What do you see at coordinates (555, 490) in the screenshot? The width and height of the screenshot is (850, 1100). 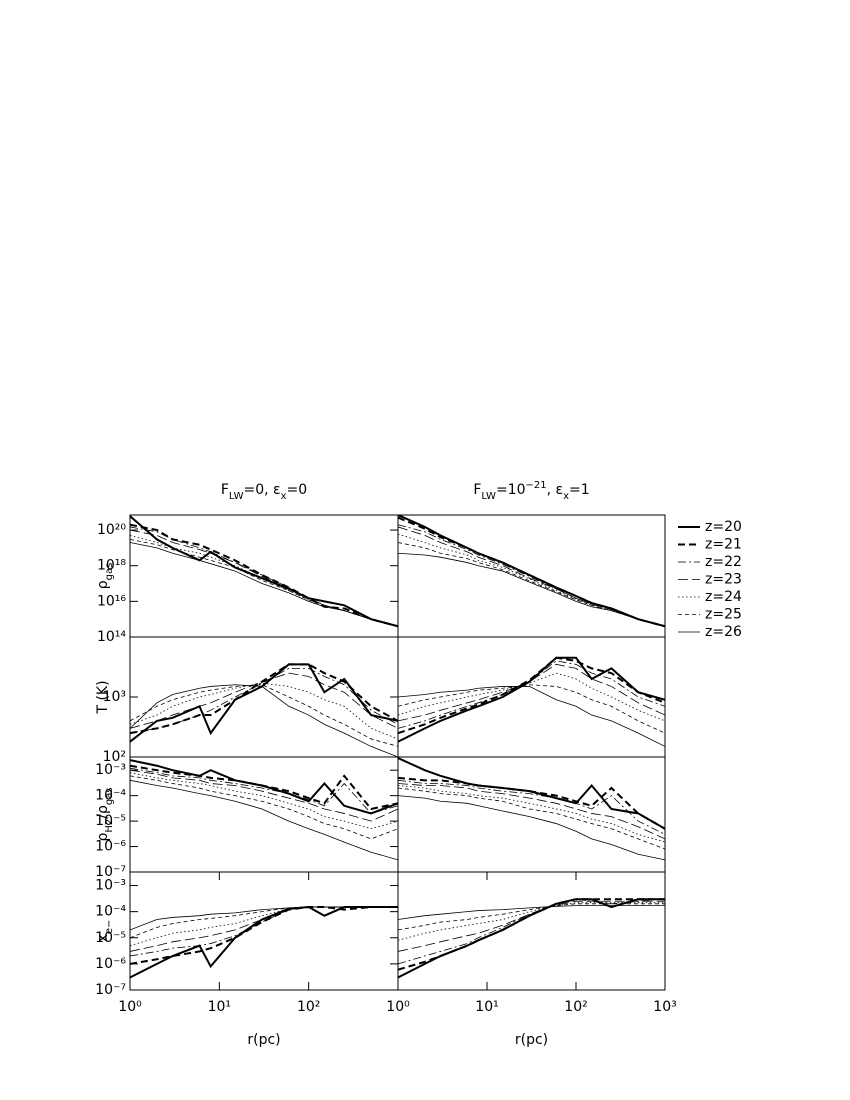 I see `text-part: , ε` at bounding box center [555, 490].